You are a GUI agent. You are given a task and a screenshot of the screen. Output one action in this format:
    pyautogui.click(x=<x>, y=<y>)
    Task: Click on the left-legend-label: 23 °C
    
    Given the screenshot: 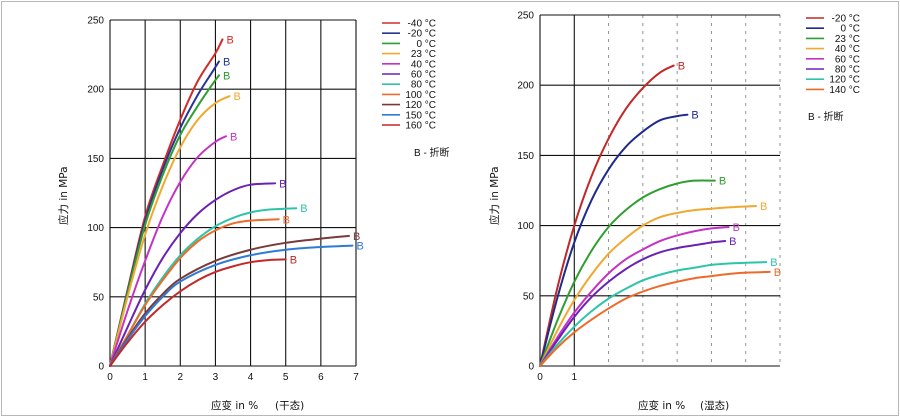 What is the action you would take?
    pyautogui.click(x=423, y=54)
    